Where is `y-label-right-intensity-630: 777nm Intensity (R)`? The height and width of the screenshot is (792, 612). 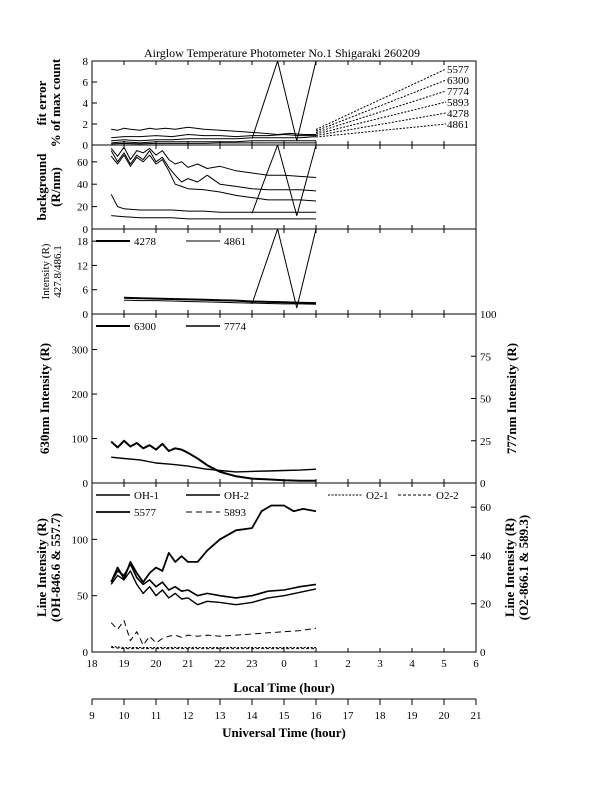
y-label-right-intensity-630: 777nm Intensity (R) is located at coordinates (511, 398).